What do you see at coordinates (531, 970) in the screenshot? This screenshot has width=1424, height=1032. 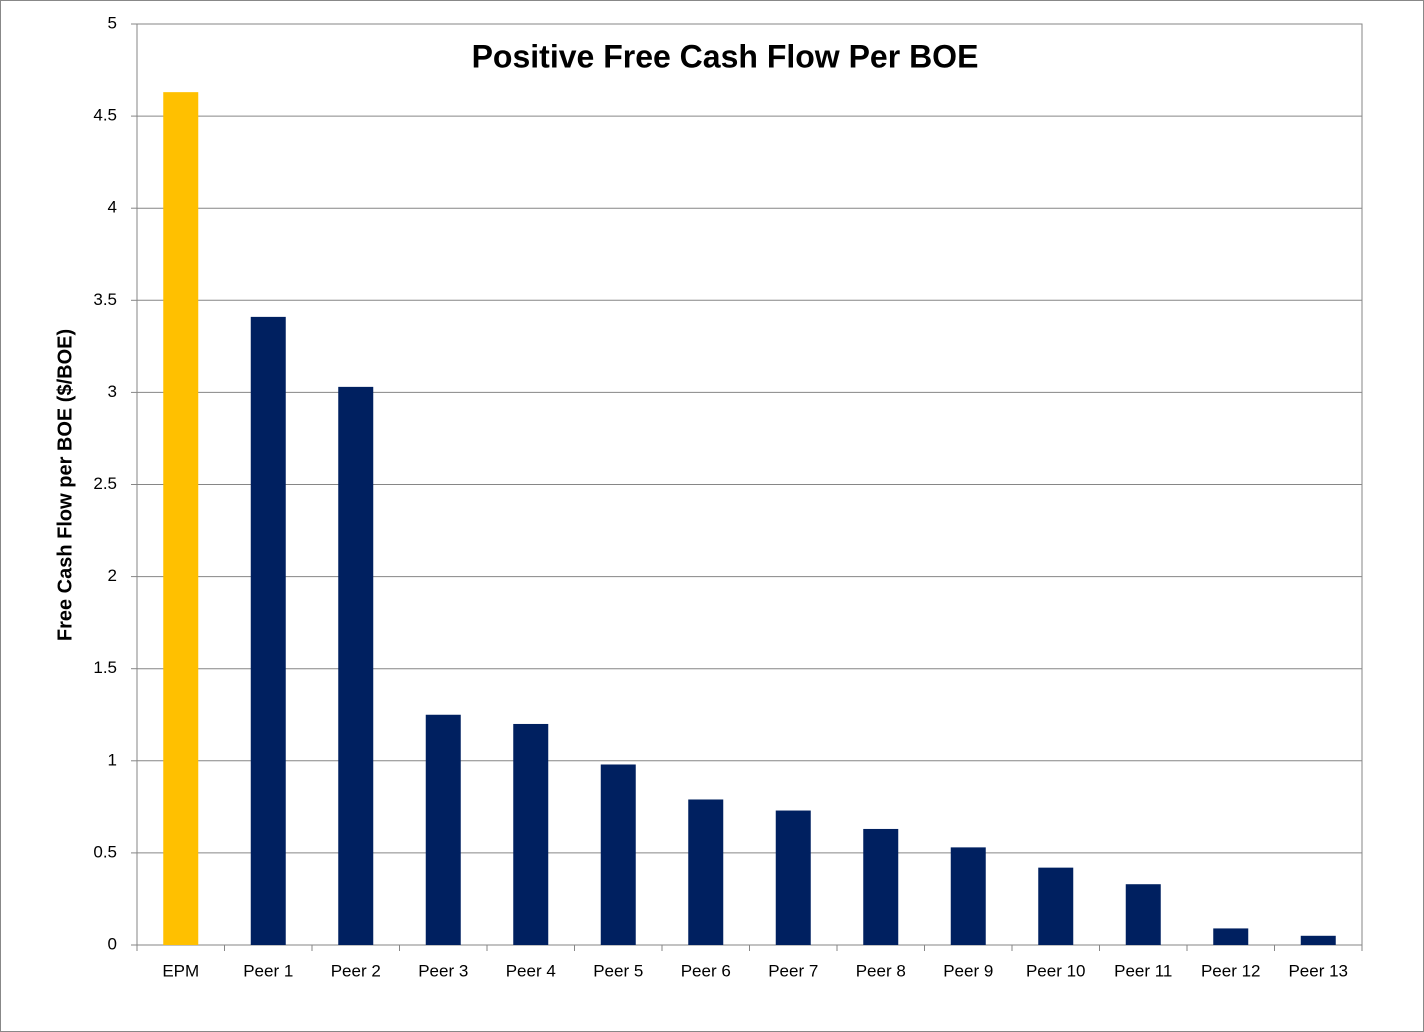 I see `x-tick-label: Peer 4` at bounding box center [531, 970].